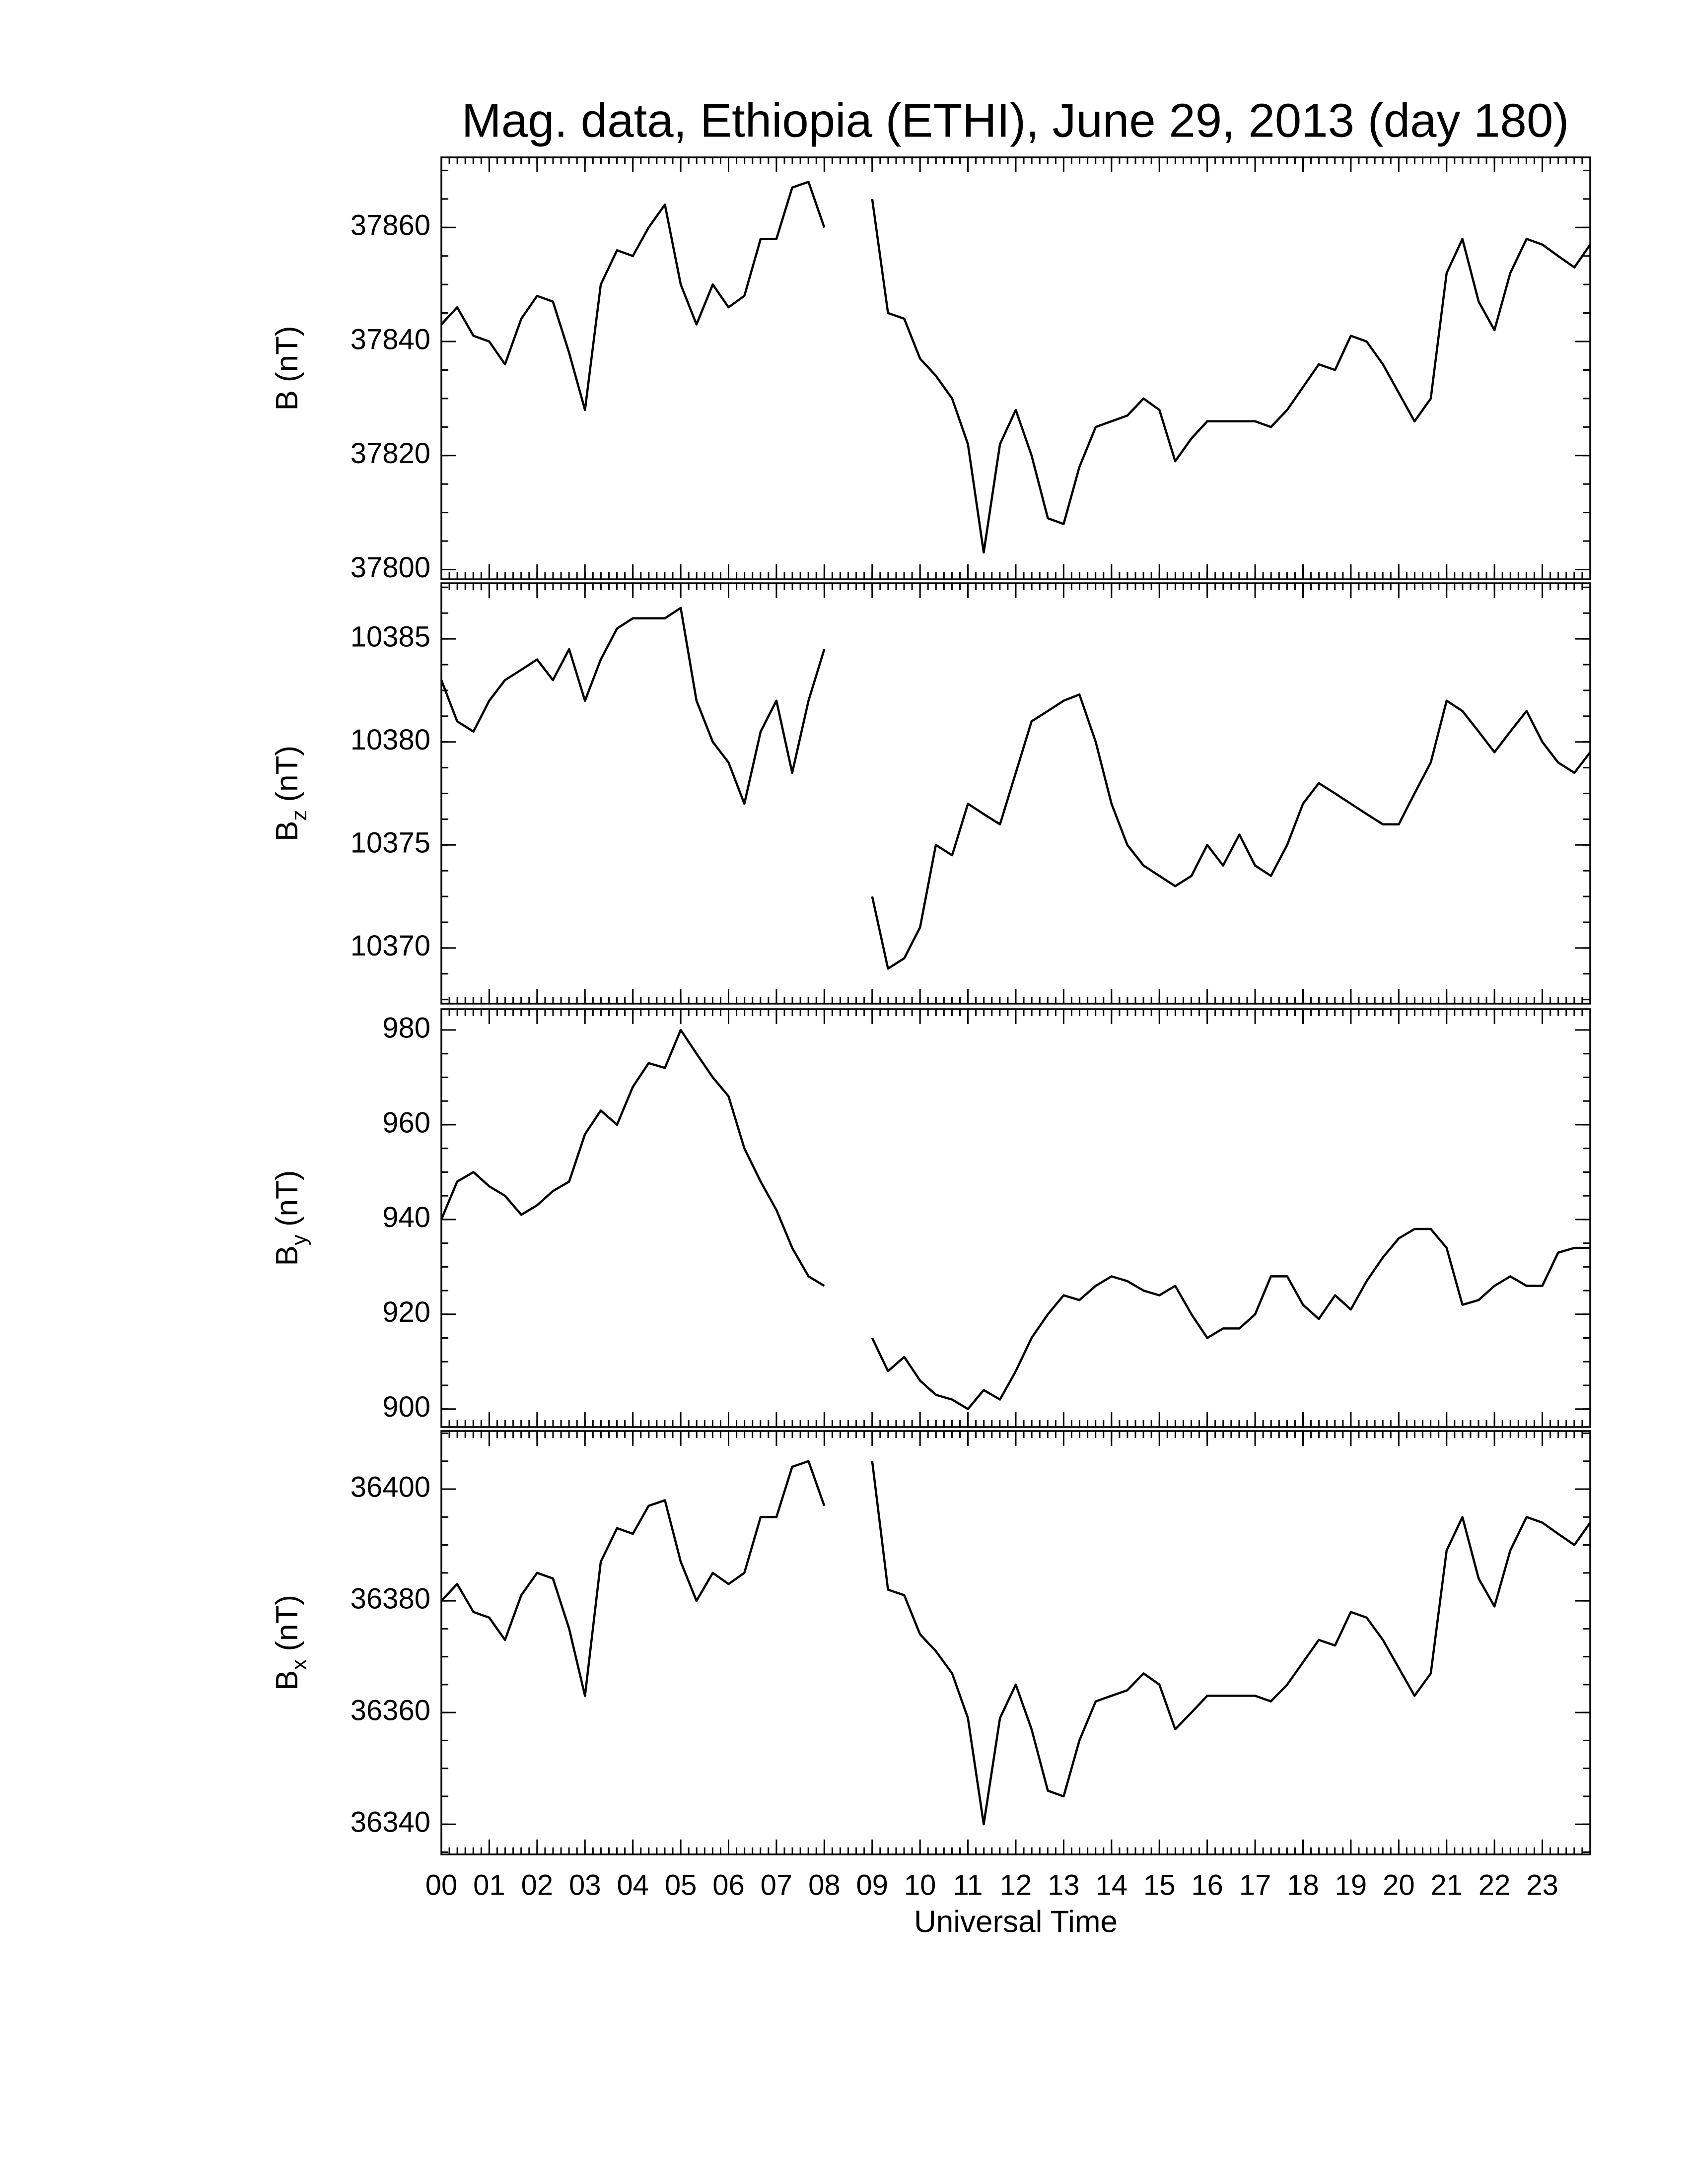 The height and width of the screenshot is (2184, 1688). Describe the element at coordinates (299, 1239) in the screenshot. I see `y-axis-label-part: y` at that location.